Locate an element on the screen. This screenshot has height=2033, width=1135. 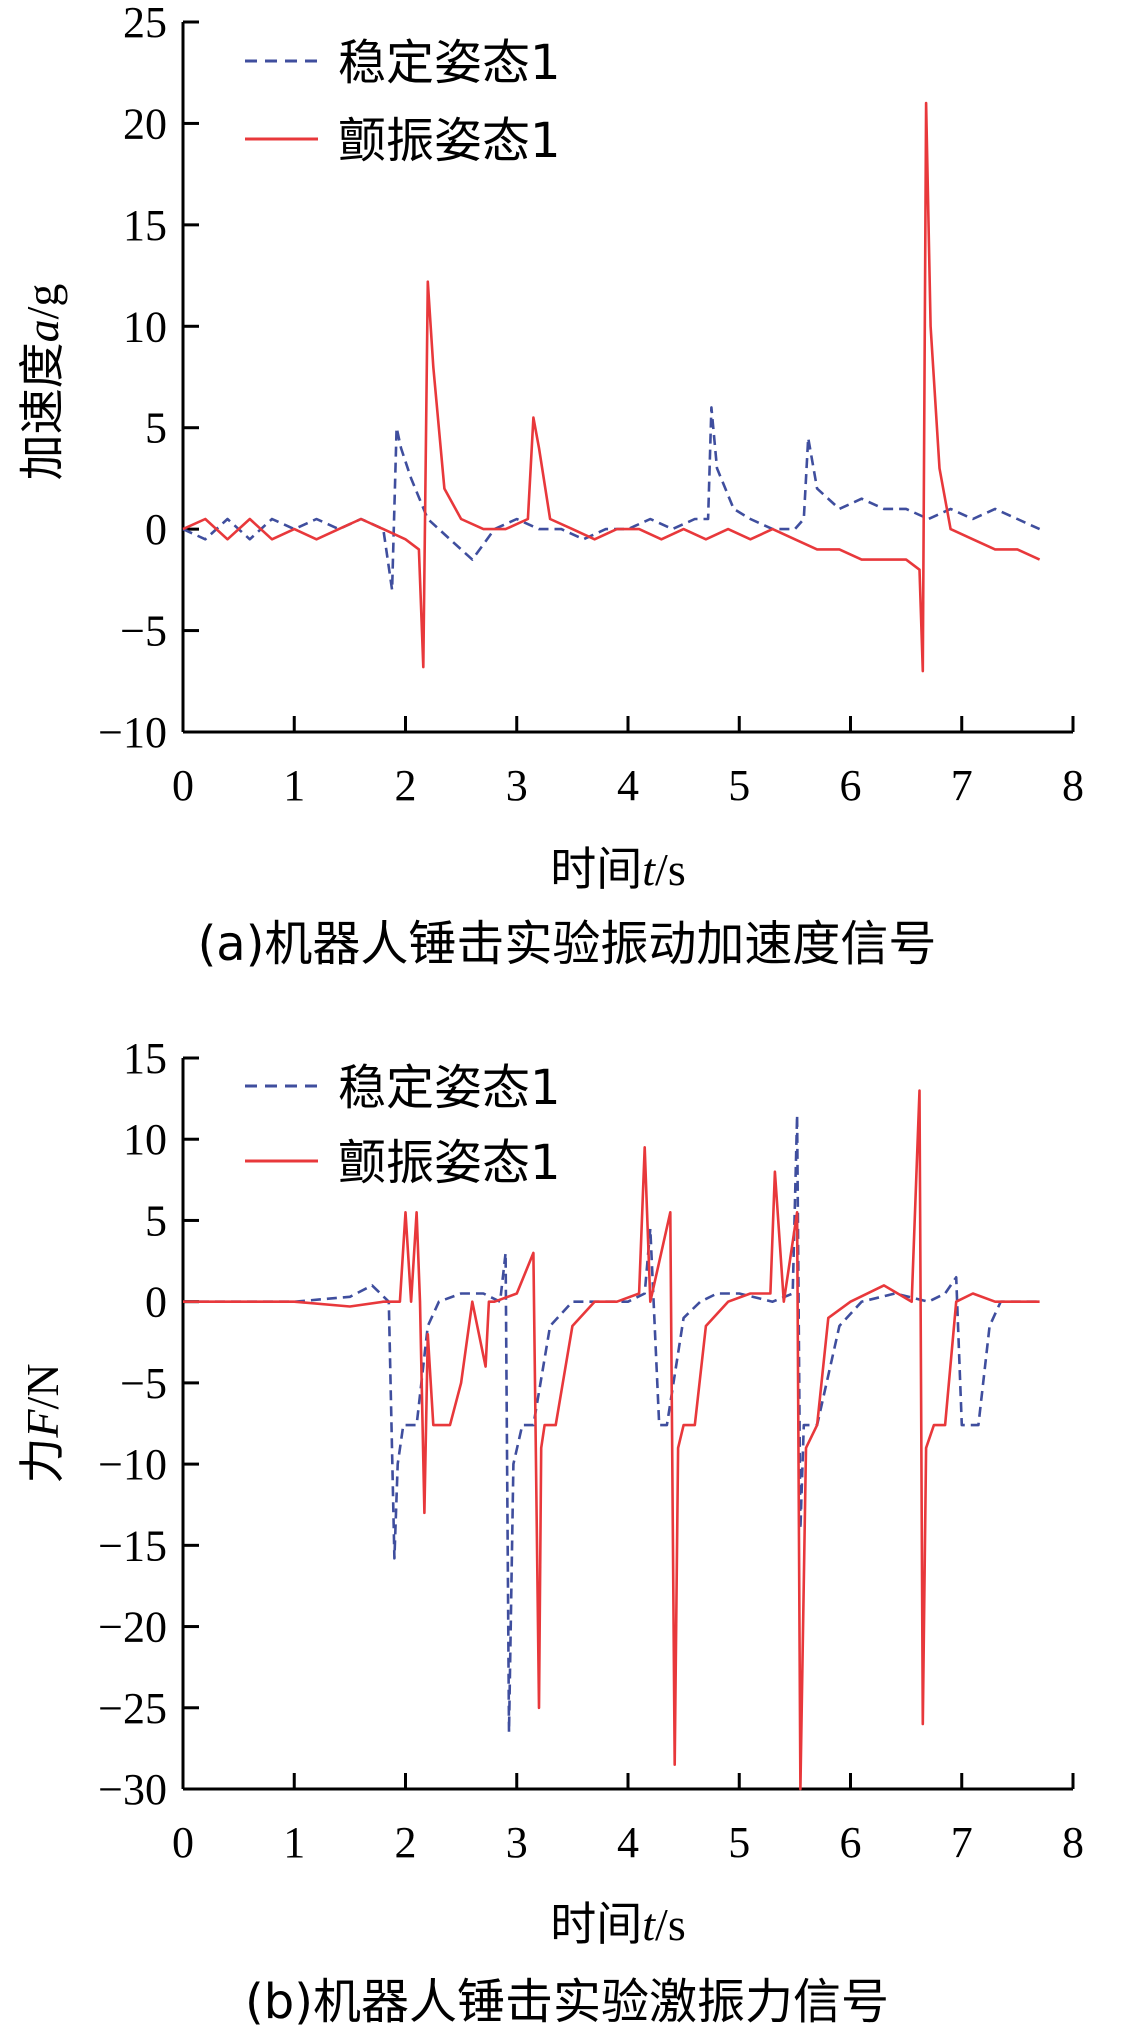
figure-caption: (a)机器人锤击实验振动加速度信号 is located at coordinates (567, 944).